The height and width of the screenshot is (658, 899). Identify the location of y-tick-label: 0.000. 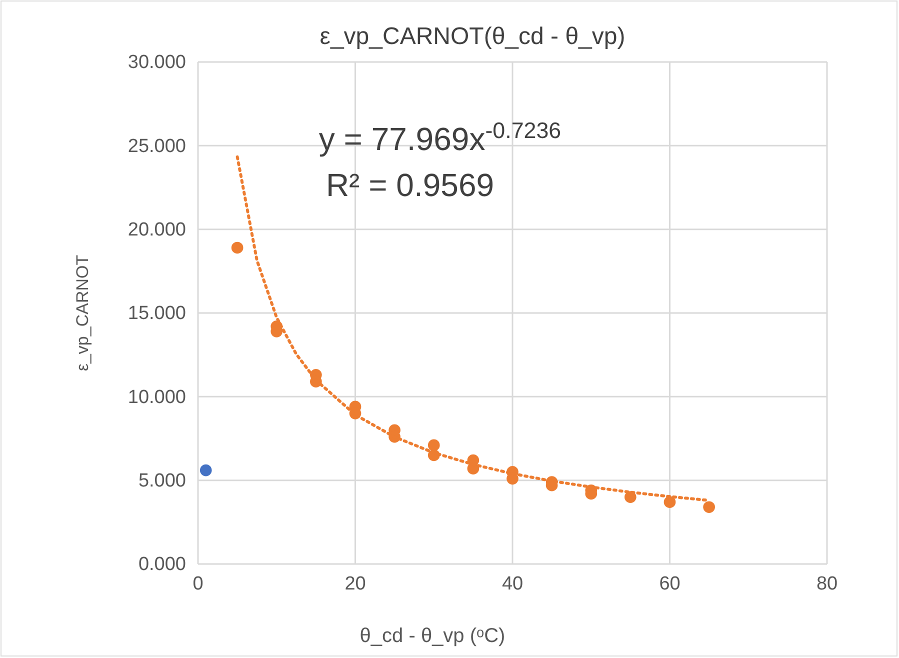
(162, 565).